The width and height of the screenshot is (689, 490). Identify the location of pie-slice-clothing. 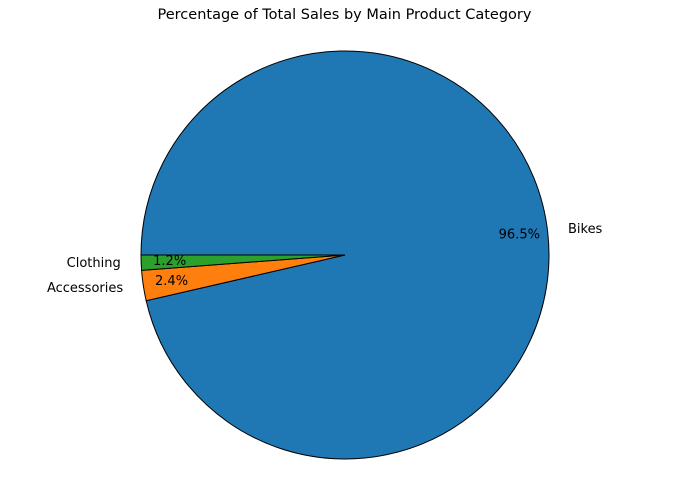
(243, 262).